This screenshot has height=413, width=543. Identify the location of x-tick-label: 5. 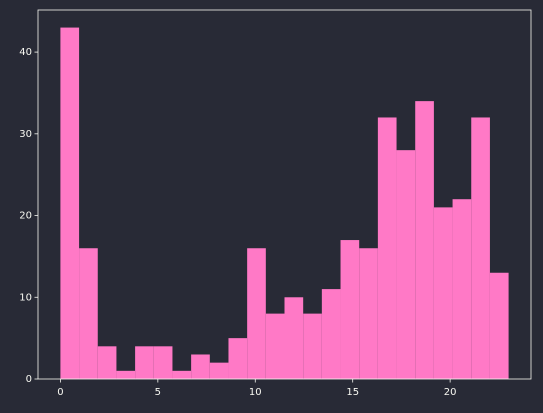
(158, 392).